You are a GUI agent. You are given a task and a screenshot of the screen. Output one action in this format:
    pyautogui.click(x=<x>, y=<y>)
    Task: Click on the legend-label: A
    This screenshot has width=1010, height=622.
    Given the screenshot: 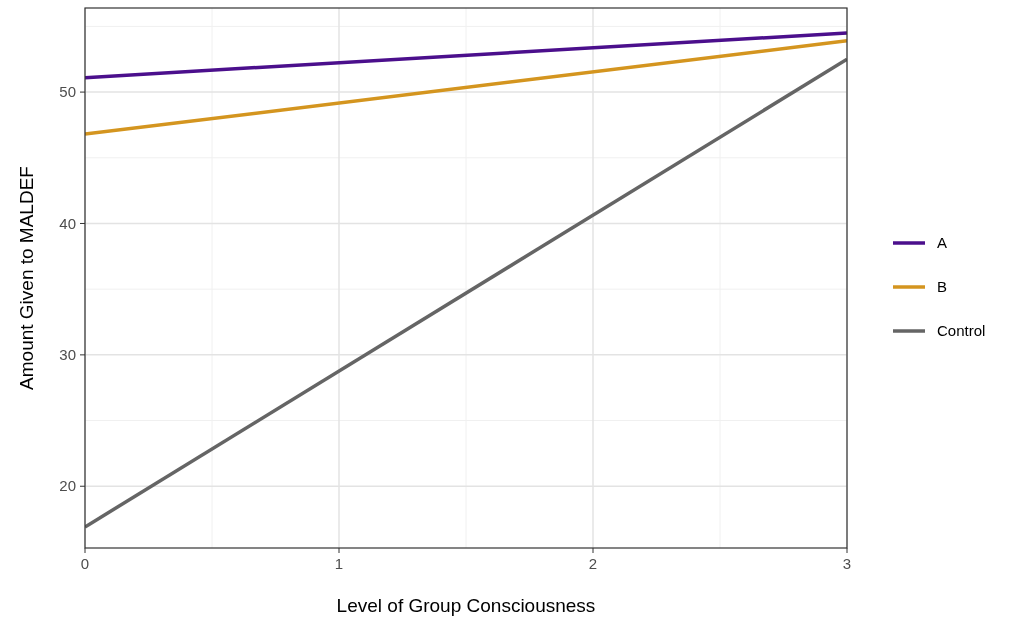 What is the action you would take?
    pyautogui.click(x=942, y=243)
    